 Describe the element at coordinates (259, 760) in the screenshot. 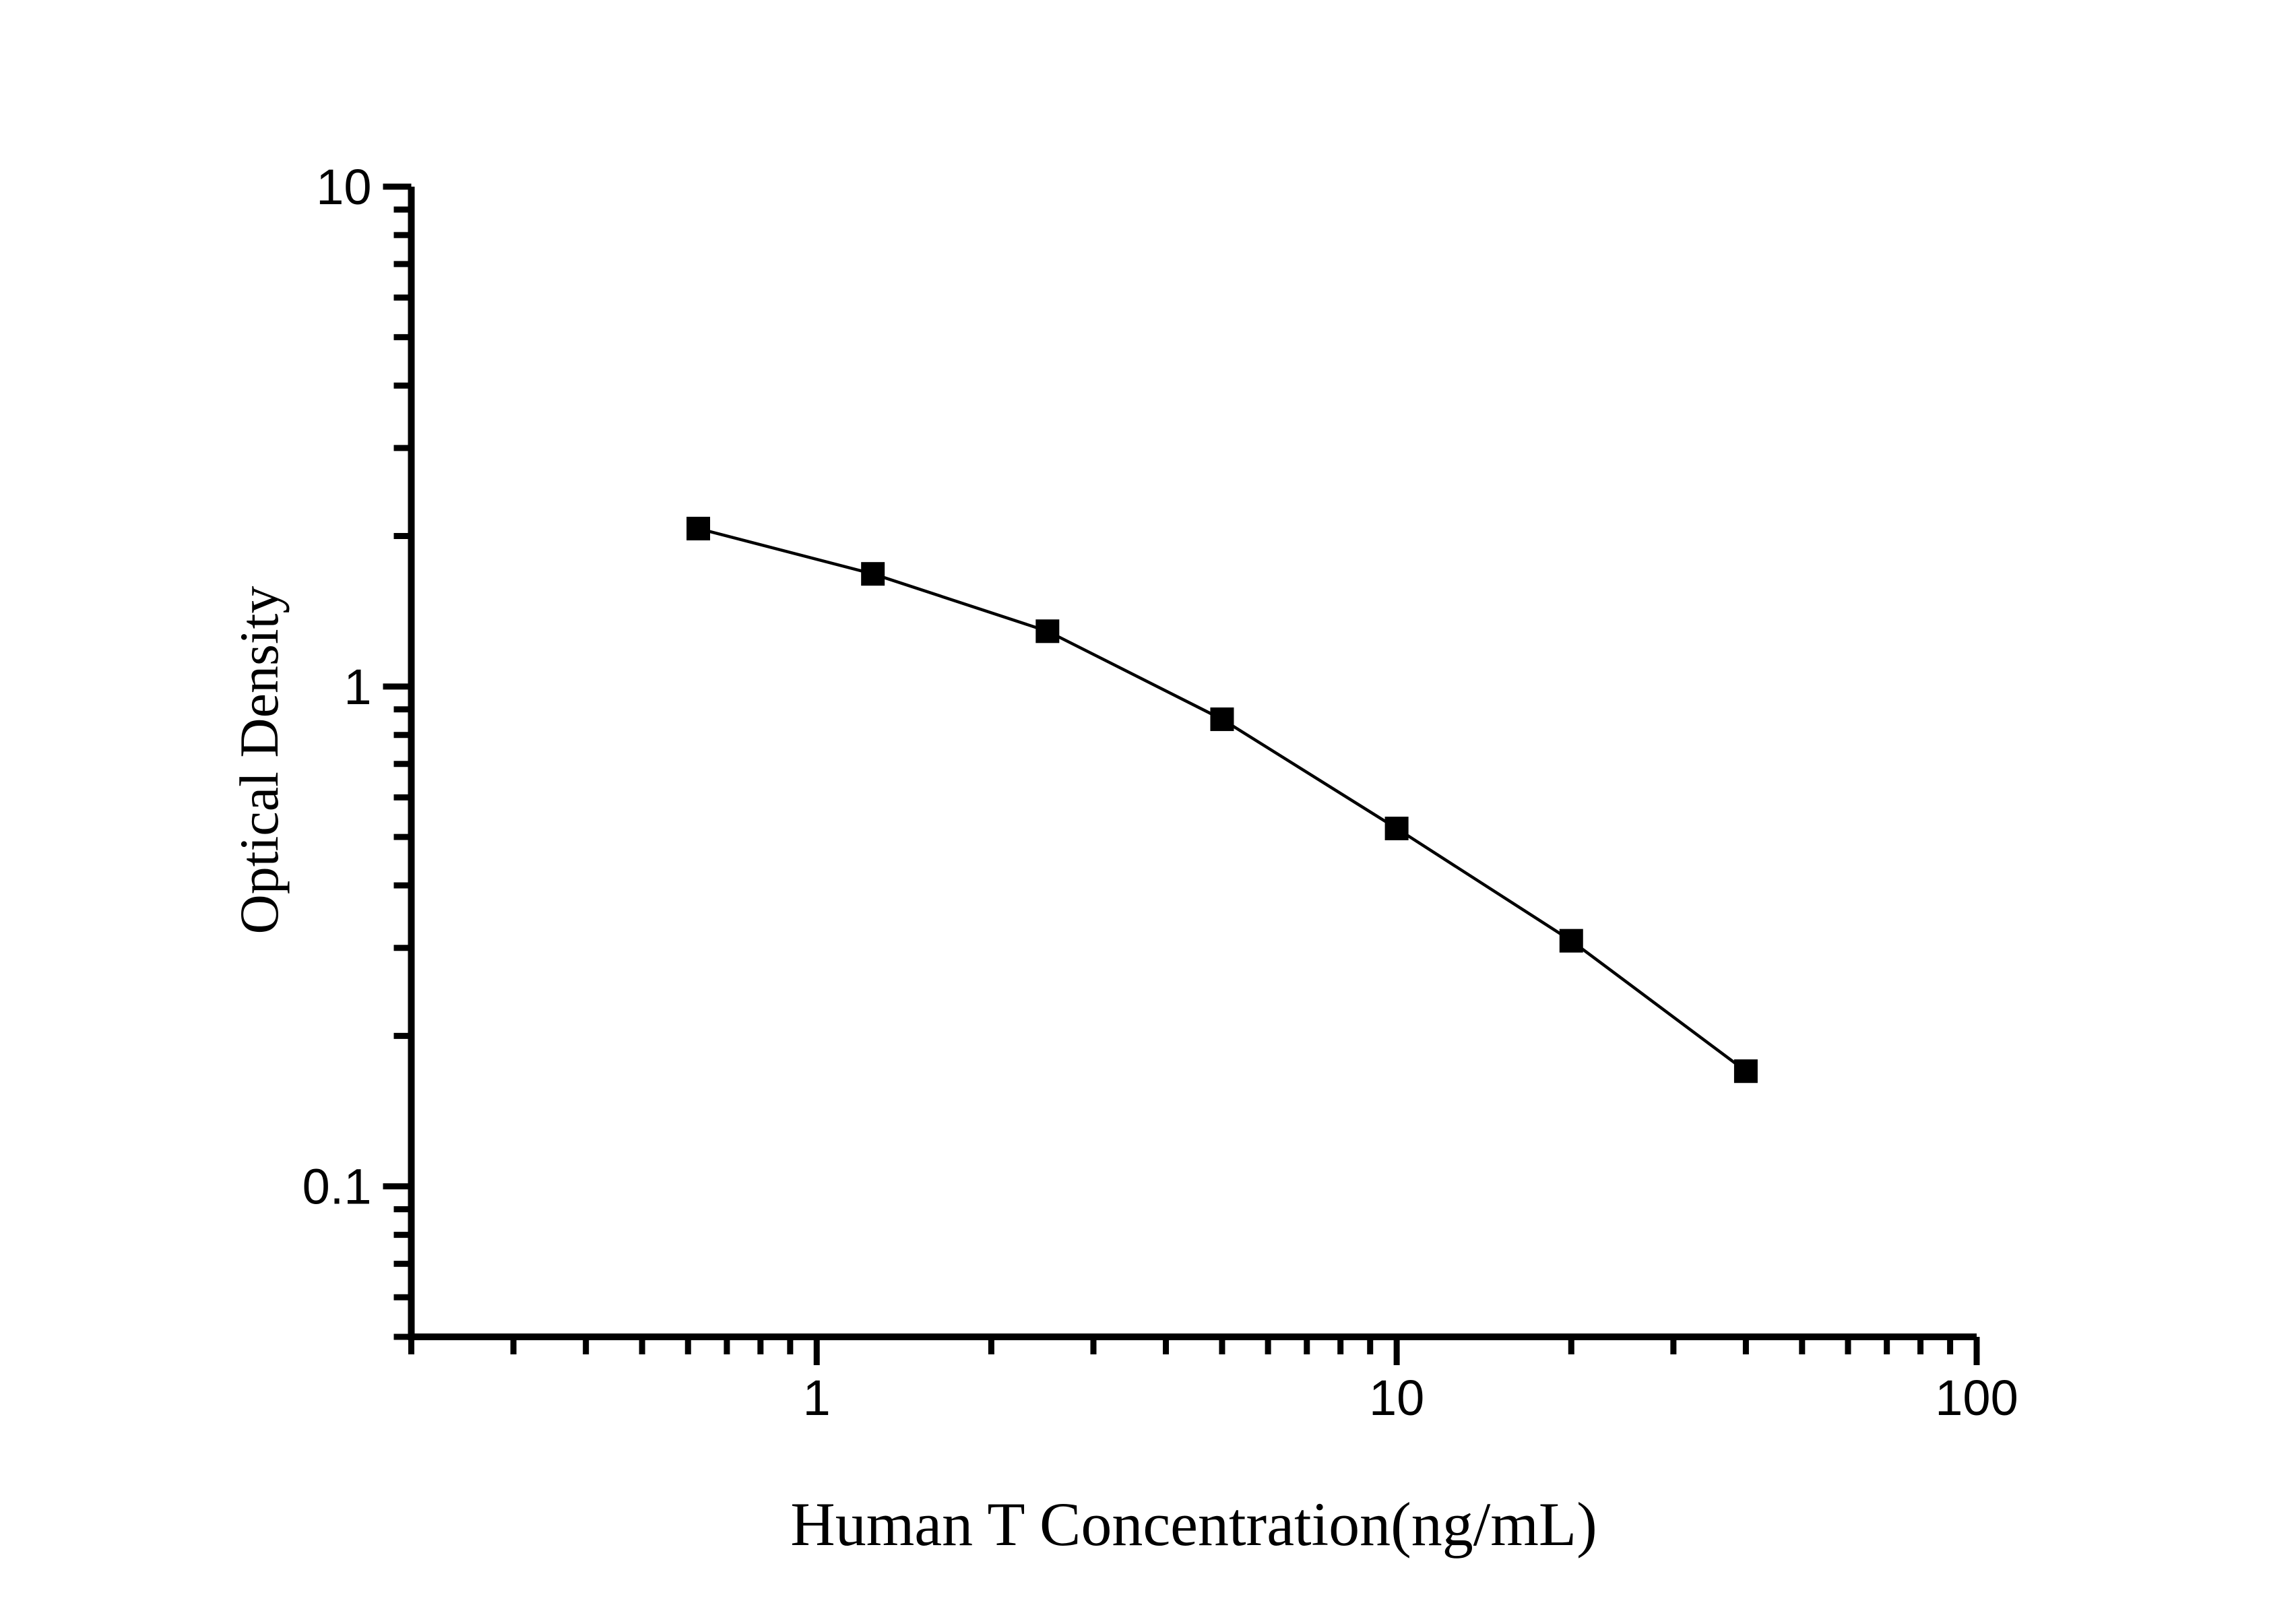

I see `y-axis-title: Optical Density` at that location.